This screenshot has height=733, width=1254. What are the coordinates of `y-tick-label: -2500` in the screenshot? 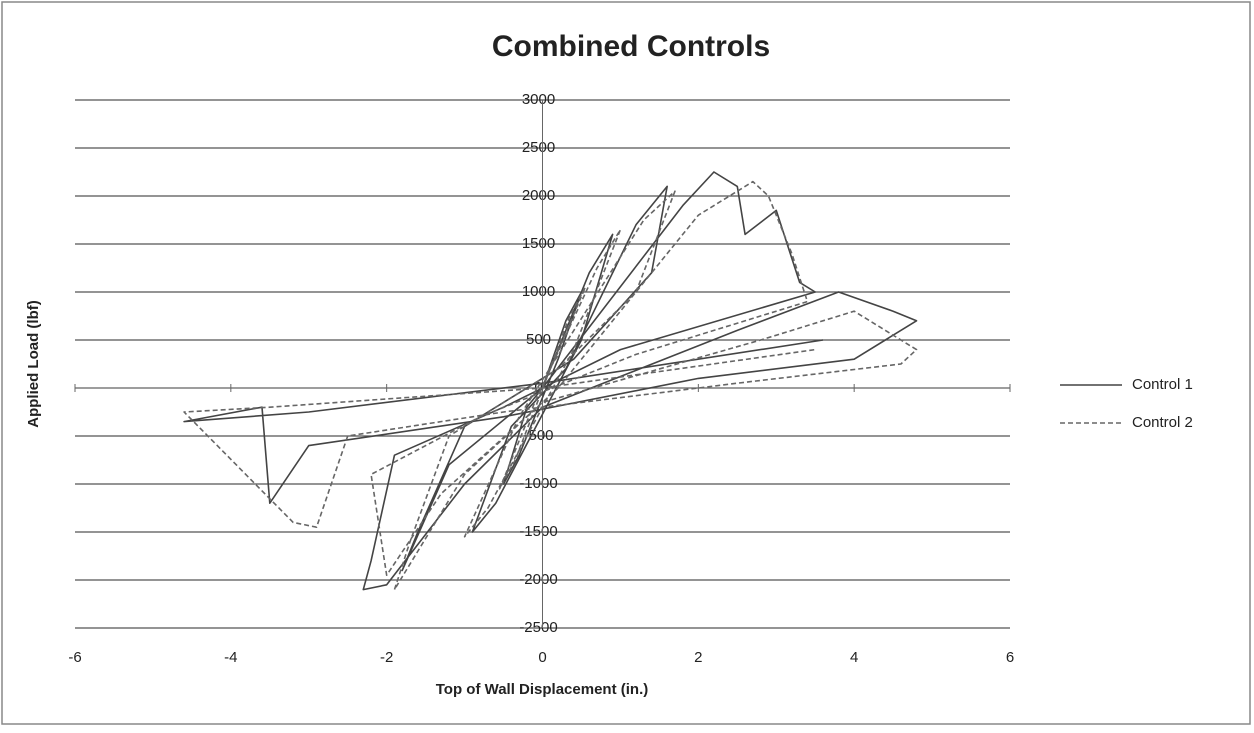 It's located at (538, 627).